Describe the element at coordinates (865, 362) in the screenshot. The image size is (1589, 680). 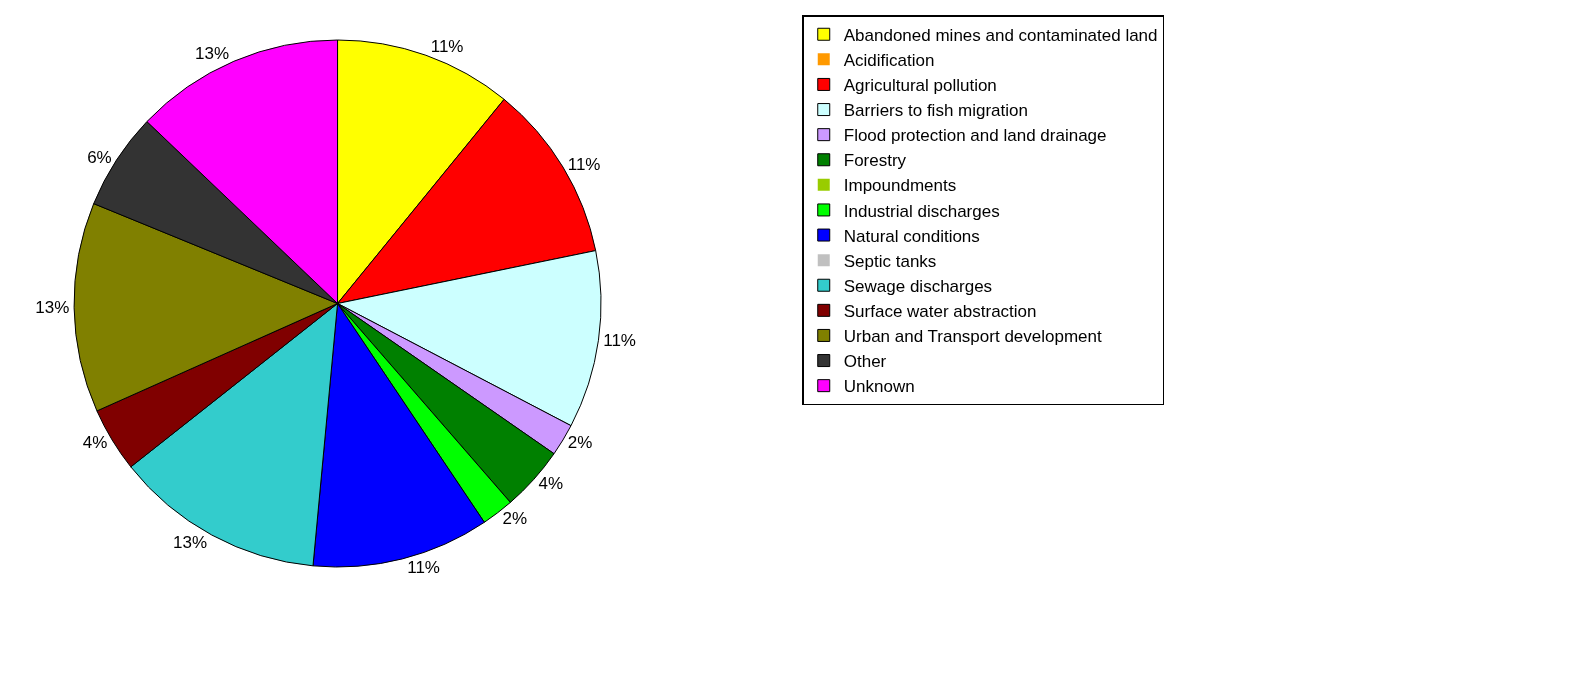
I see `legend-label: Other` at that location.